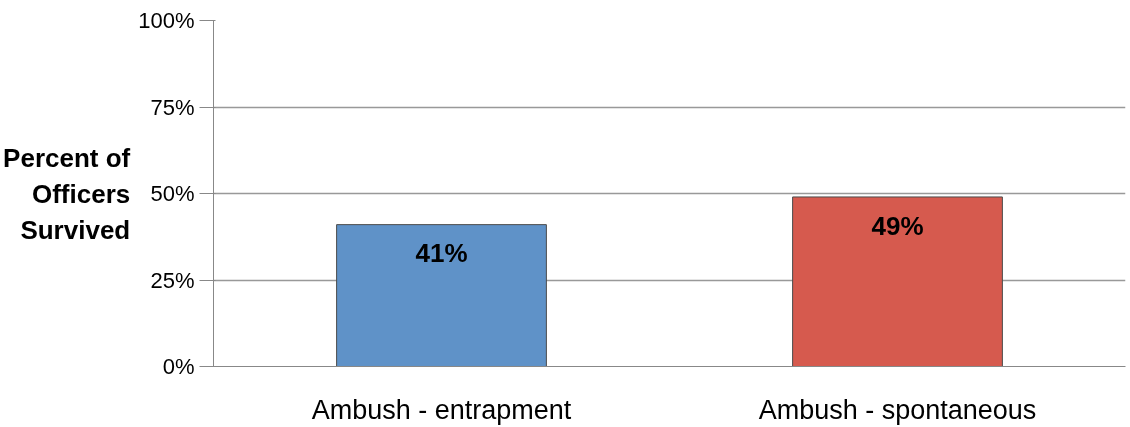 The image size is (1130, 427). I want to click on y-tick-label: 0%, so click(178, 366).